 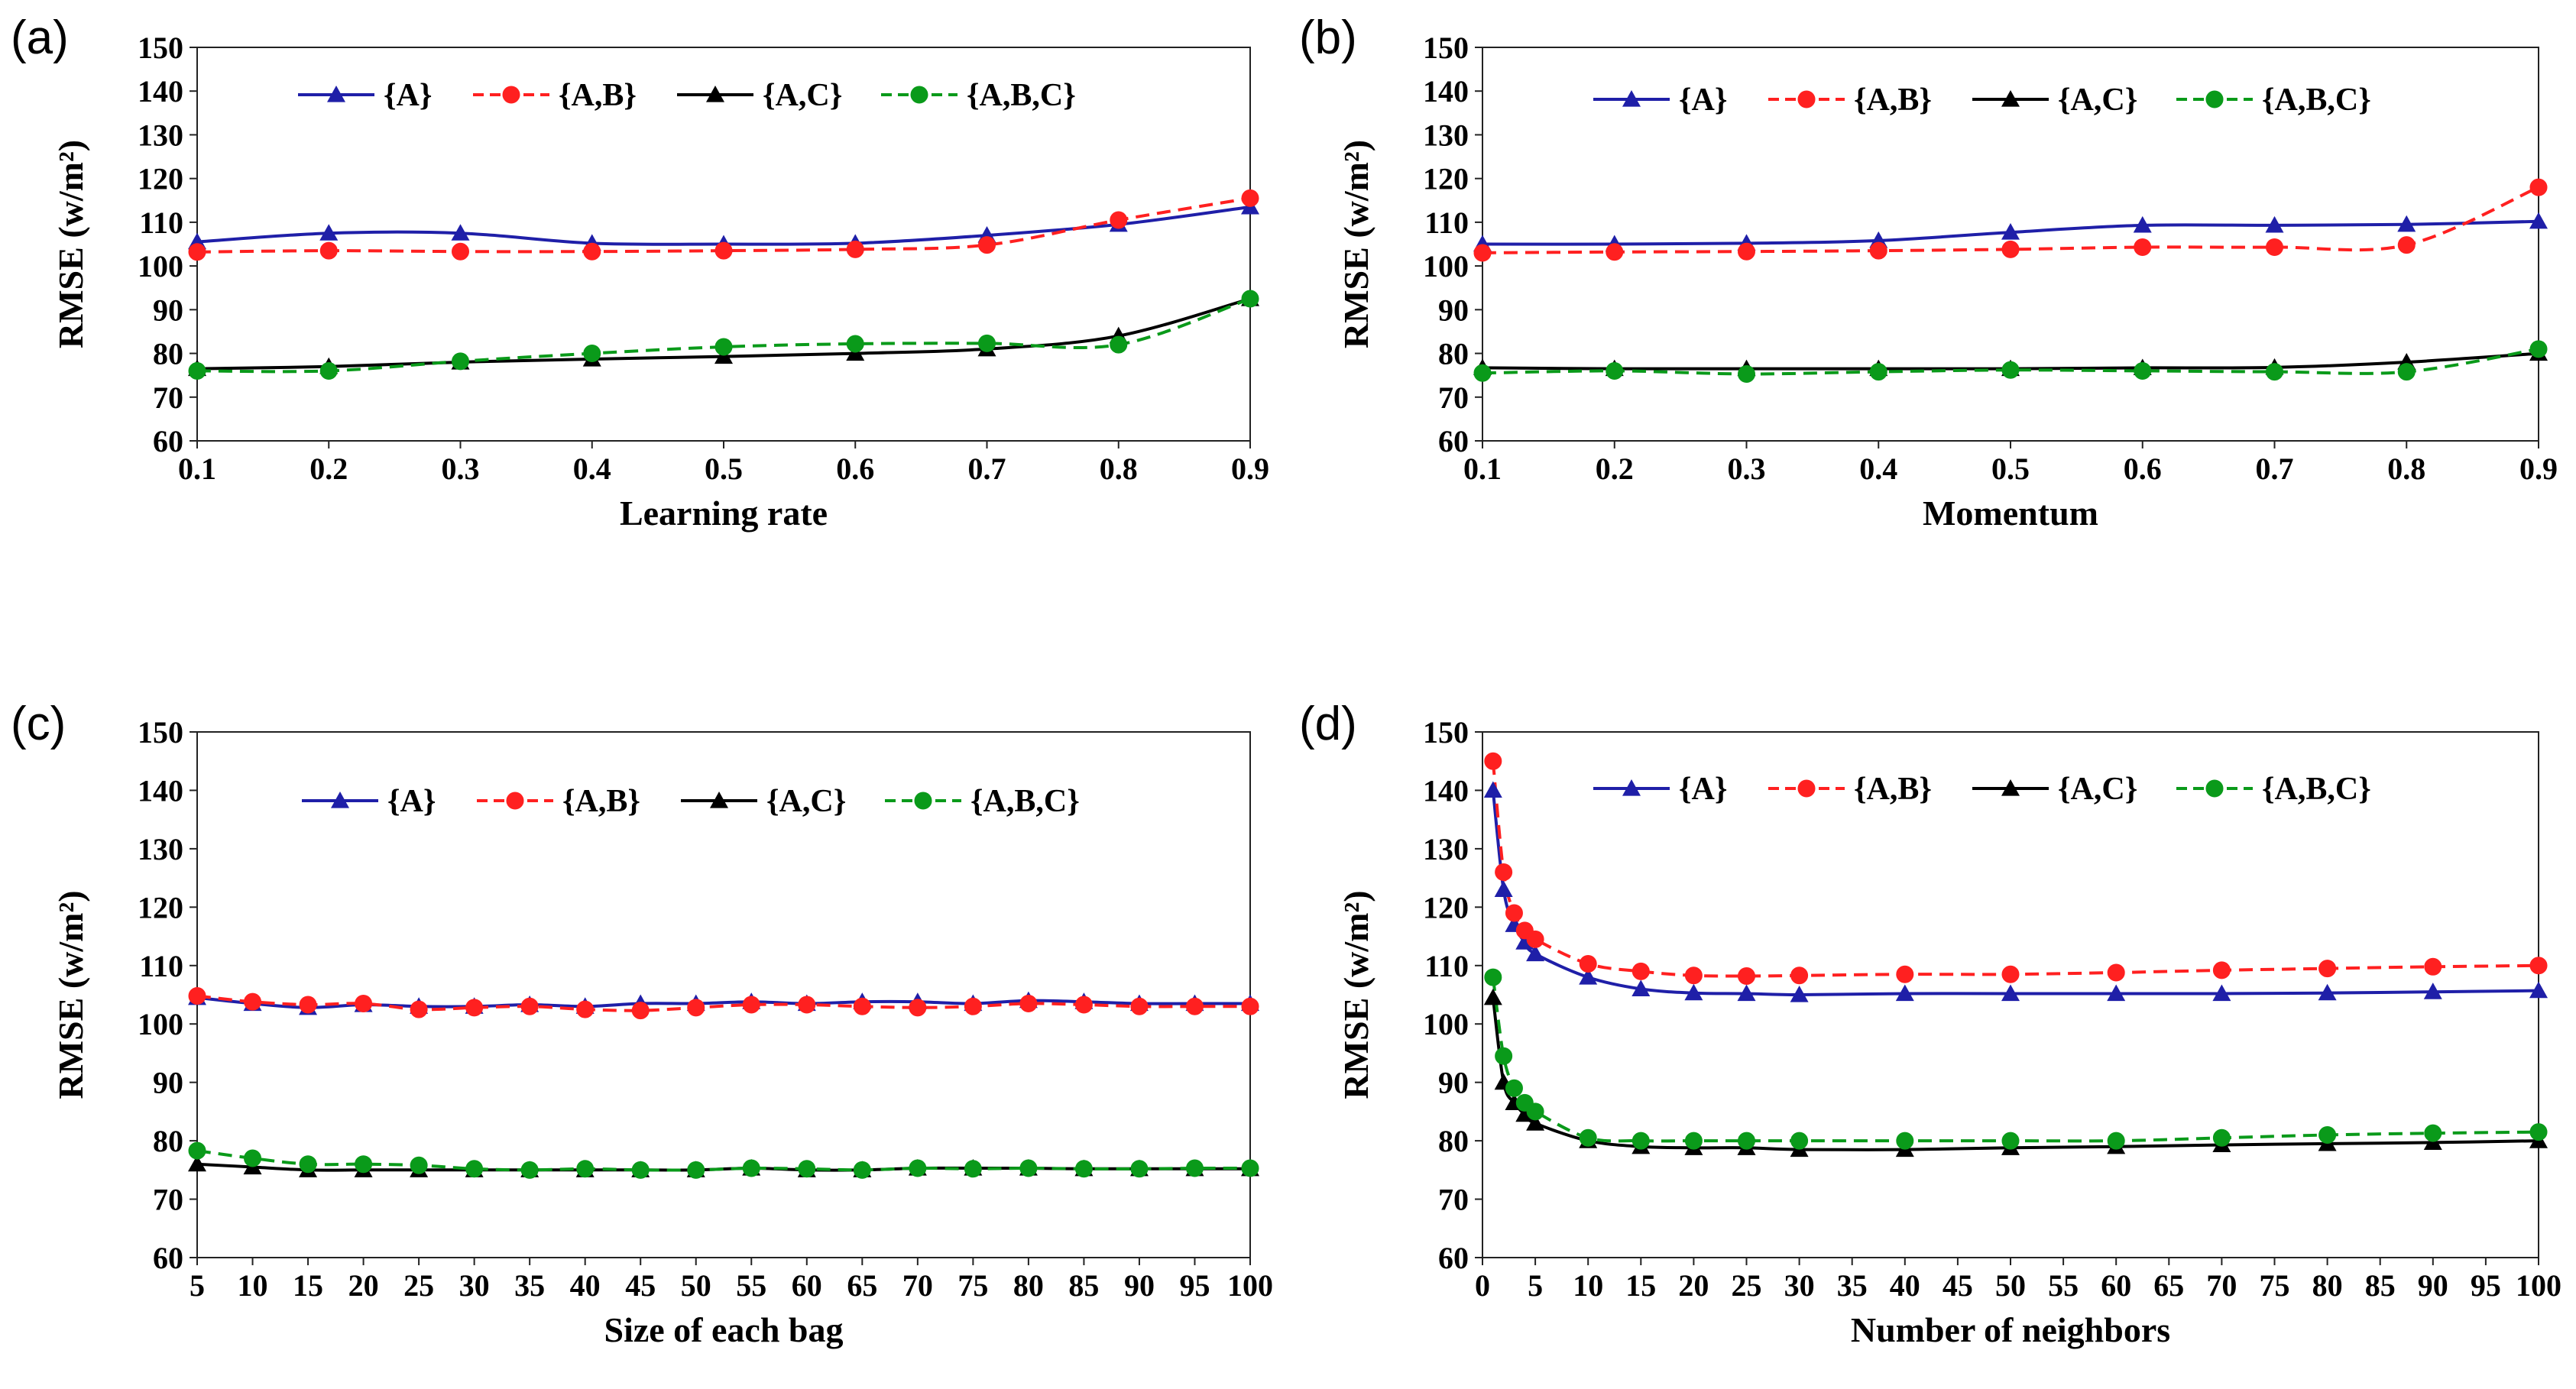 I want to click on x-tick-label: 0.4, so click(x=1878, y=469).